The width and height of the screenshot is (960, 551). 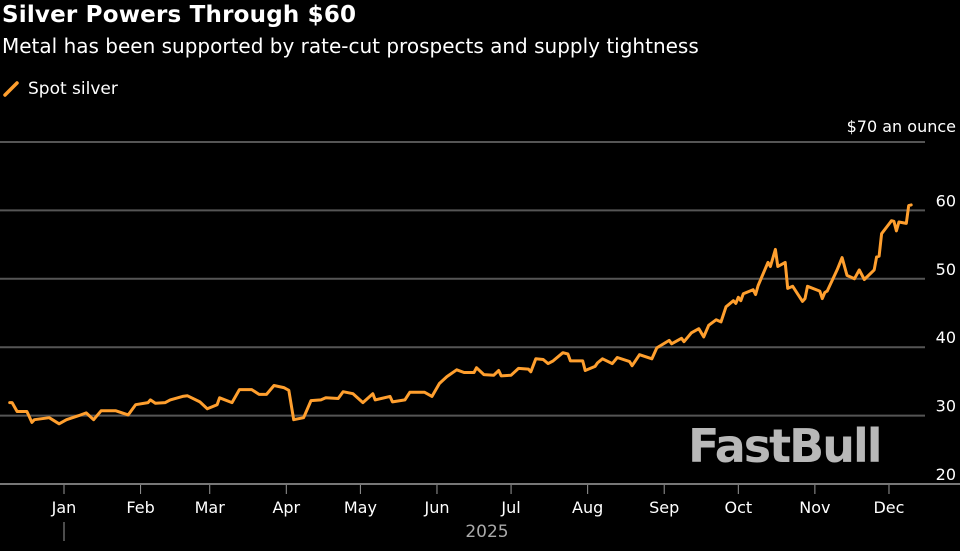 I want to click on x-tick-label: May, so click(x=360, y=507).